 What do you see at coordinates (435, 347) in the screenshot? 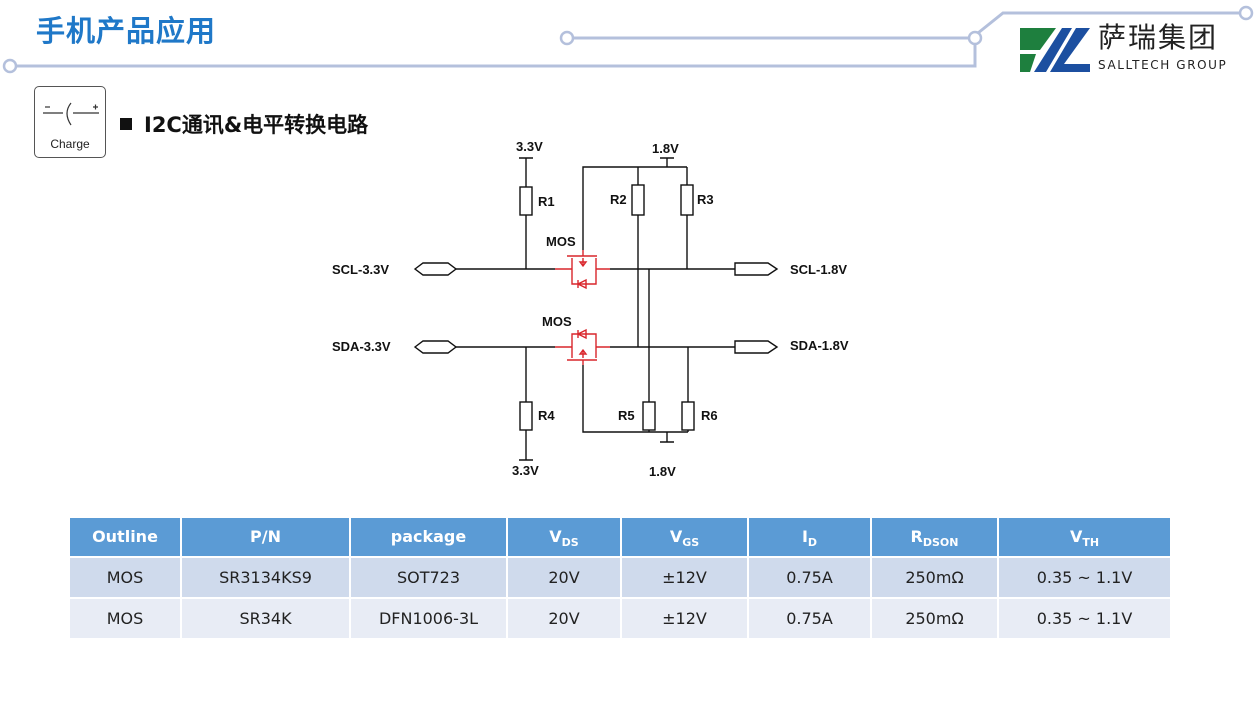
I see `sda-3v3-connector` at bounding box center [435, 347].